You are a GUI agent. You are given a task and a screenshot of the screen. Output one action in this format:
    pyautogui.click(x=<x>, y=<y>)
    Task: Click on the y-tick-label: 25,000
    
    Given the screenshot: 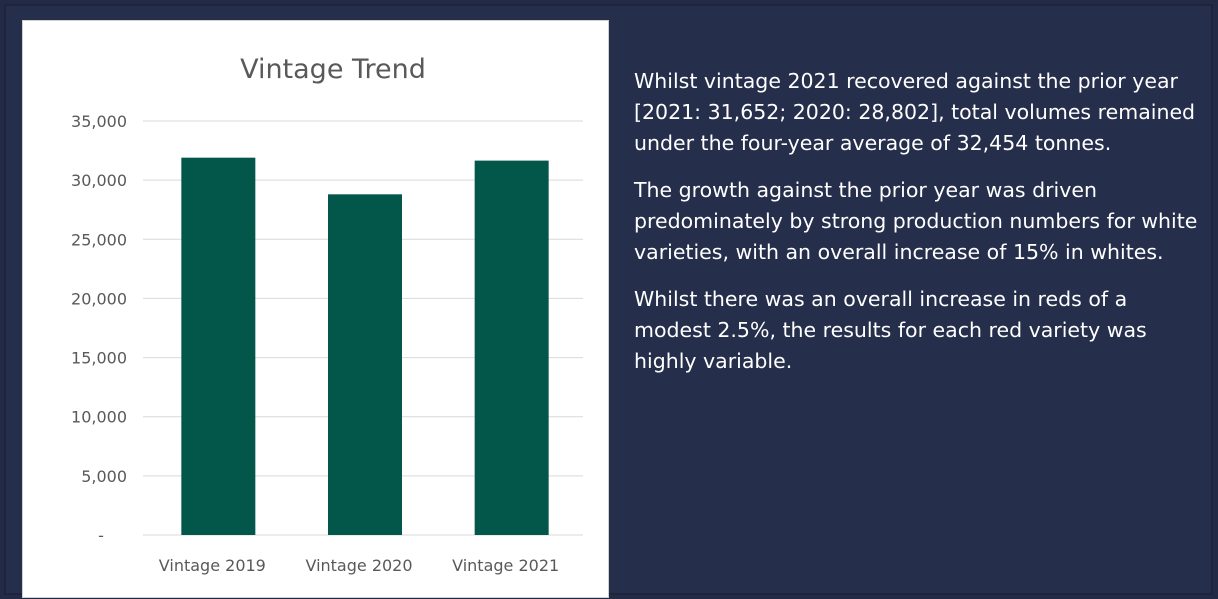 What is the action you would take?
    pyautogui.click(x=99, y=239)
    